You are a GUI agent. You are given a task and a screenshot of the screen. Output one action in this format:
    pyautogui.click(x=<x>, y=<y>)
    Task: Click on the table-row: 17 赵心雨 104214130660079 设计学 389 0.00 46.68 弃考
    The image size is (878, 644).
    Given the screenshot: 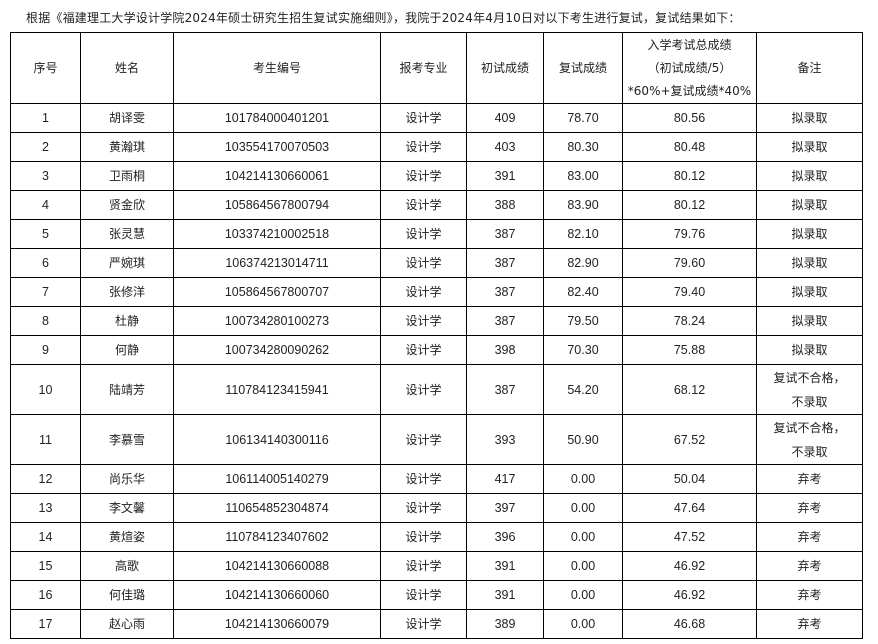 What is the action you would take?
    pyautogui.click(x=436, y=624)
    